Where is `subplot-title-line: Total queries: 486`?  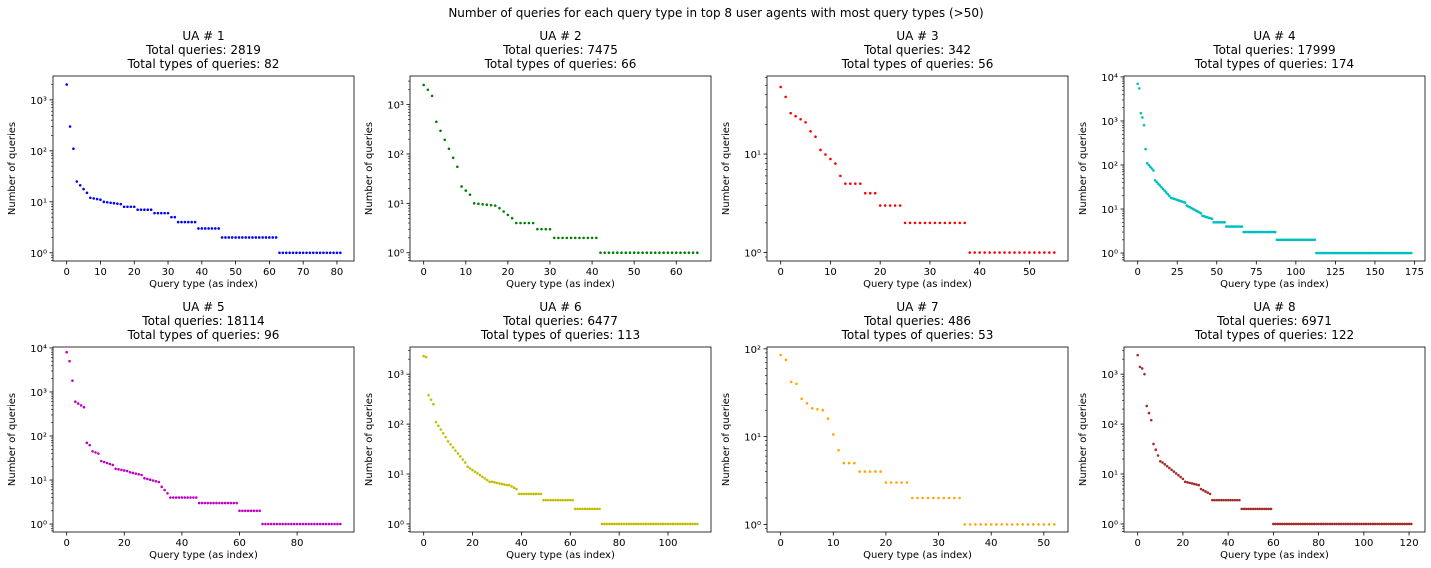
subplot-title-line: Total queries: 486 is located at coordinates (917, 321).